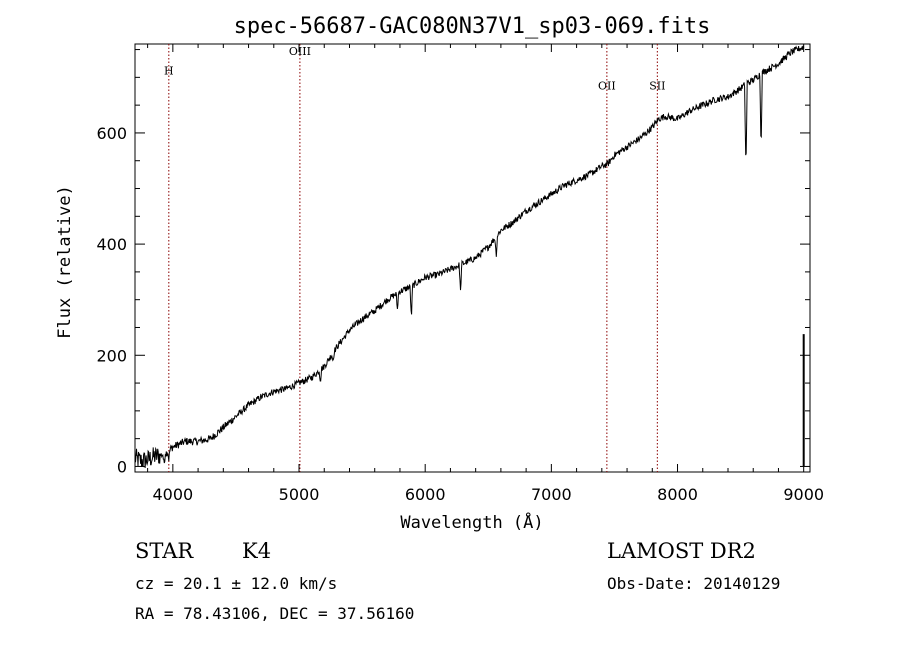 The image size is (900, 649). What do you see at coordinates (471, 522) in the screenshot?
I see `x-axis-label: Wavelength (Å)` at bounding box center [471, 522].